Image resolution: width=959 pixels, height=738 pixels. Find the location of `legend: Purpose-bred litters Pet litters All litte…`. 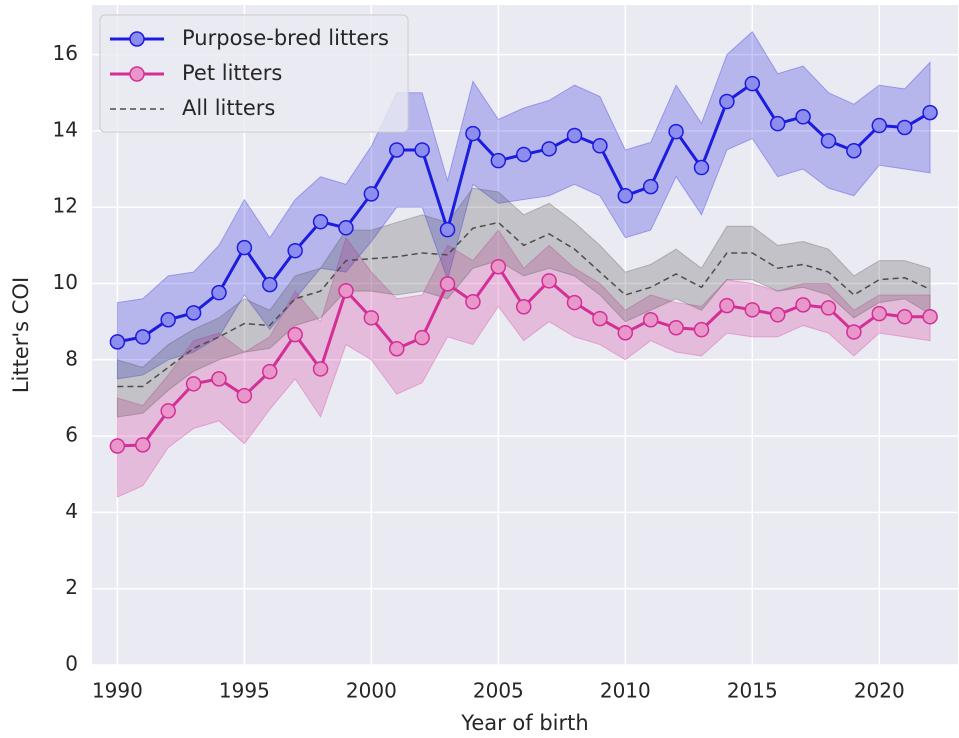

legend: Purpose-bred litters Pet litters All litte… is located at coordinates (254, 73).